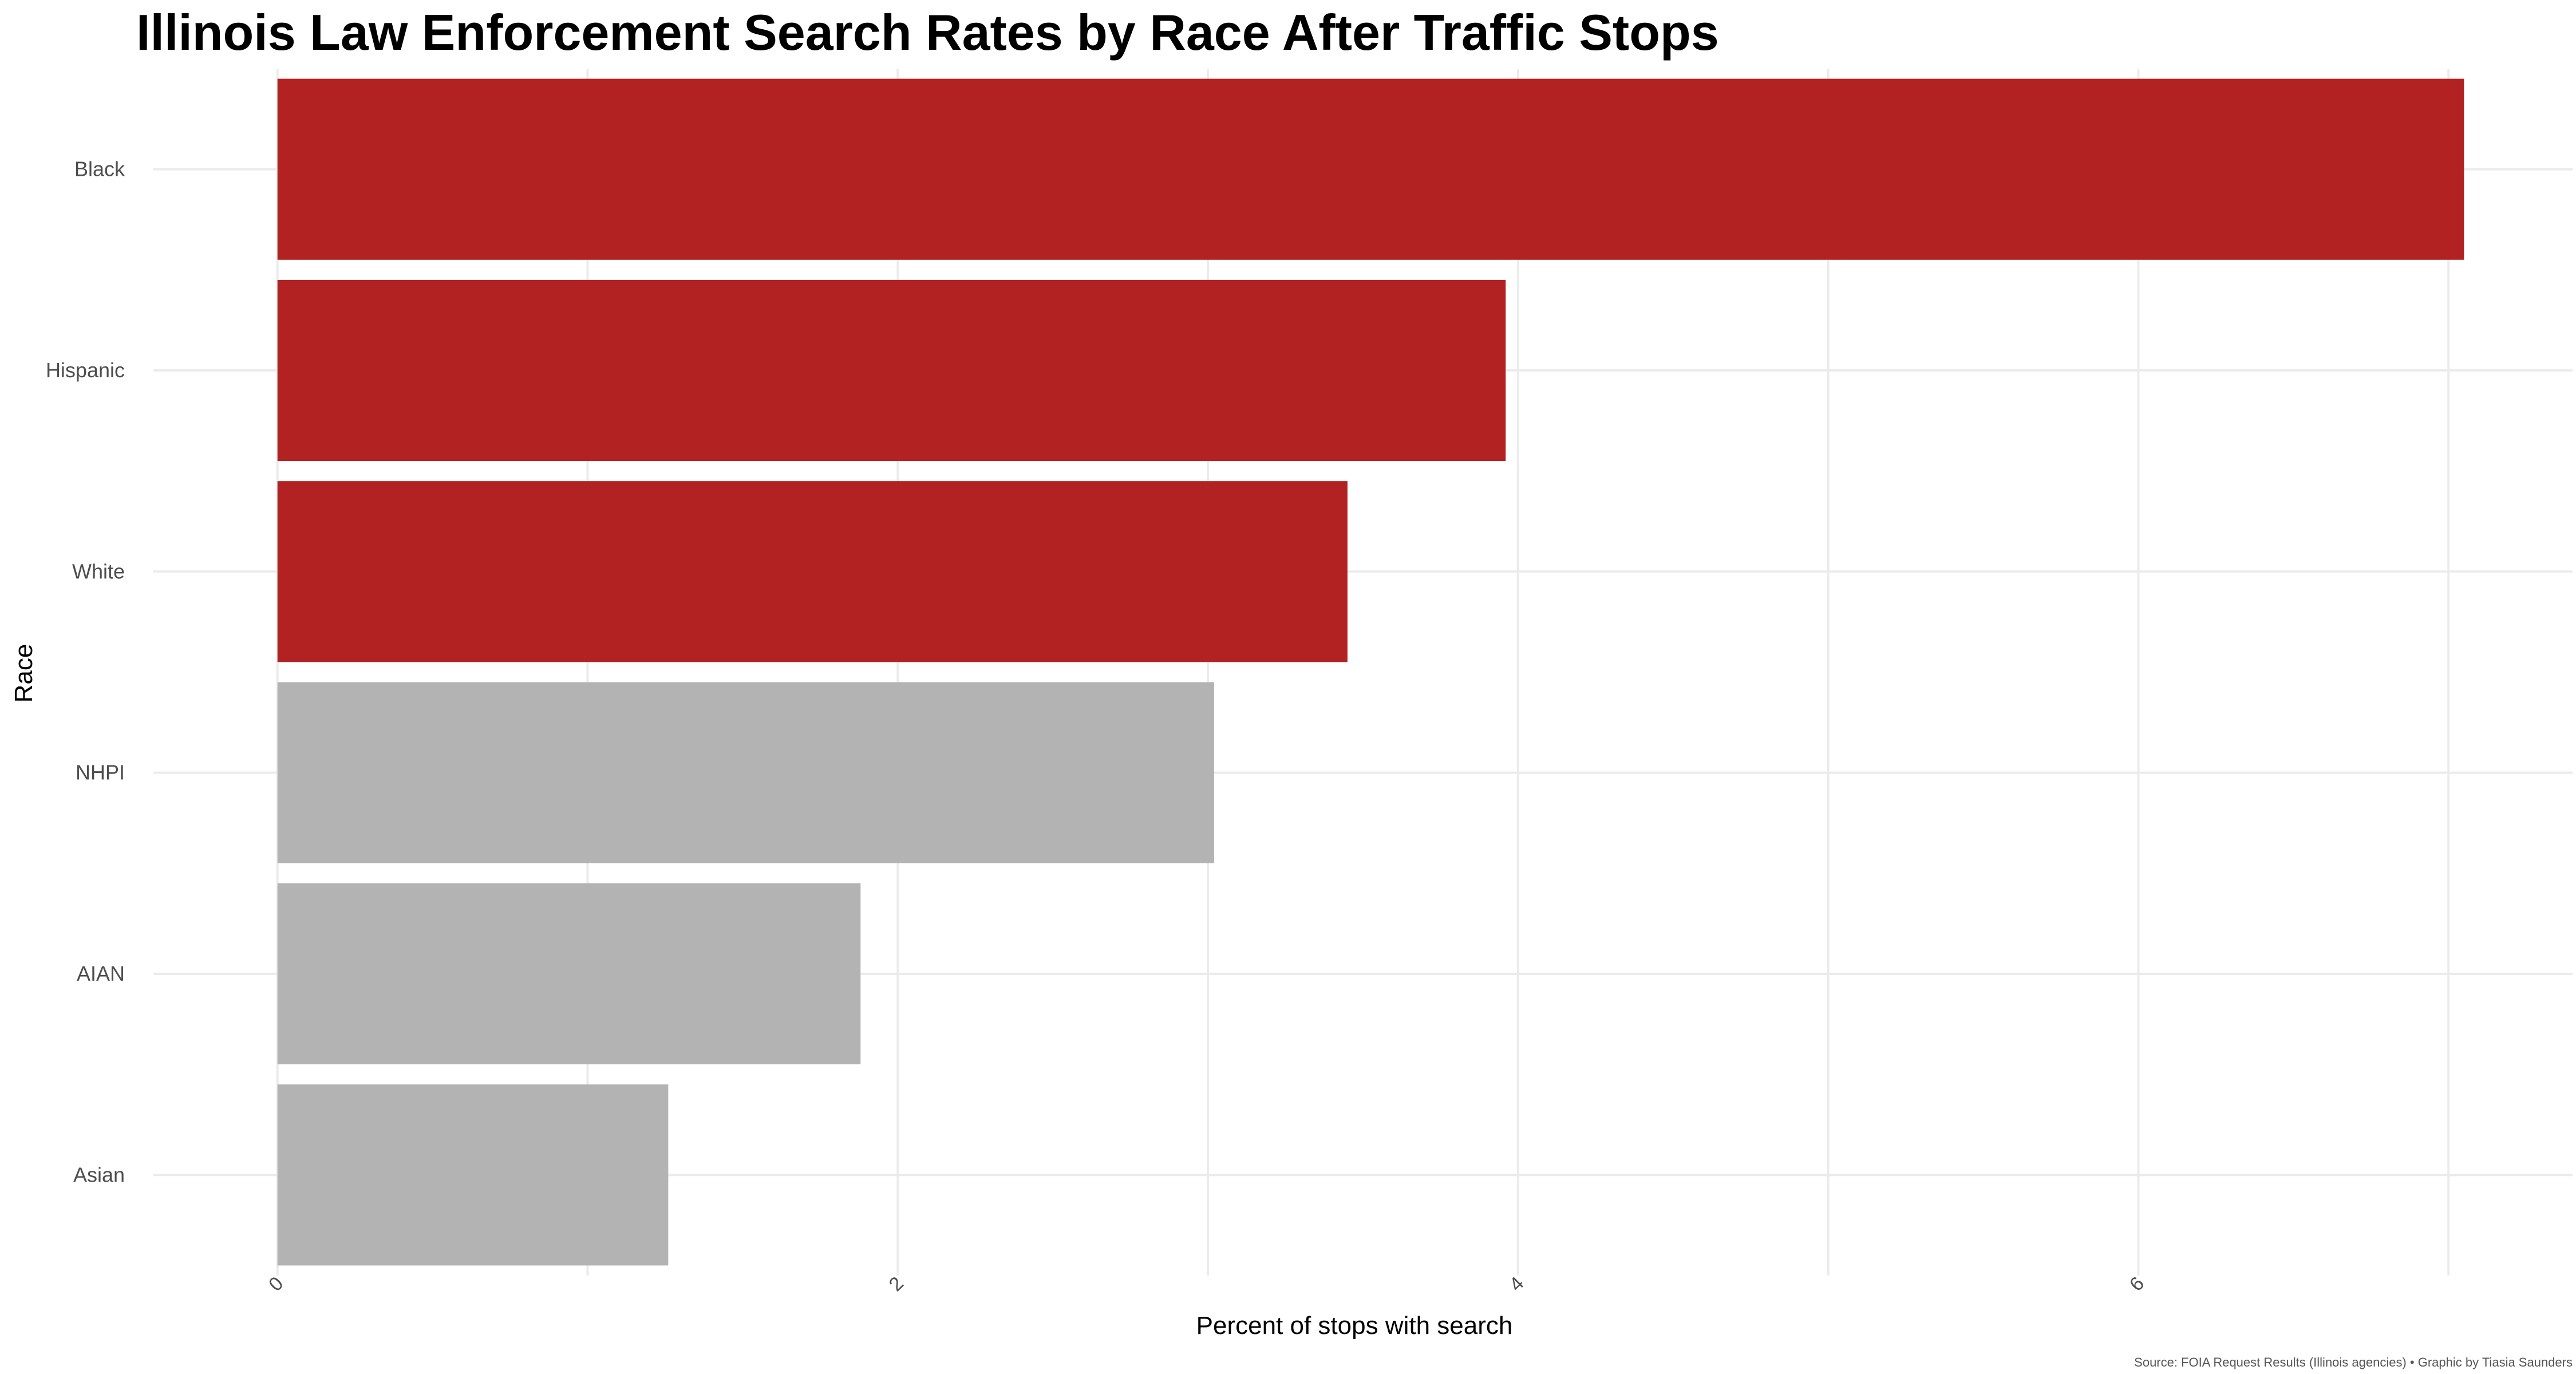  Describe the element at coordinates (1354, 1326) in the screenshot. I see `x-axis-title: Percent of stops with search` at that location.